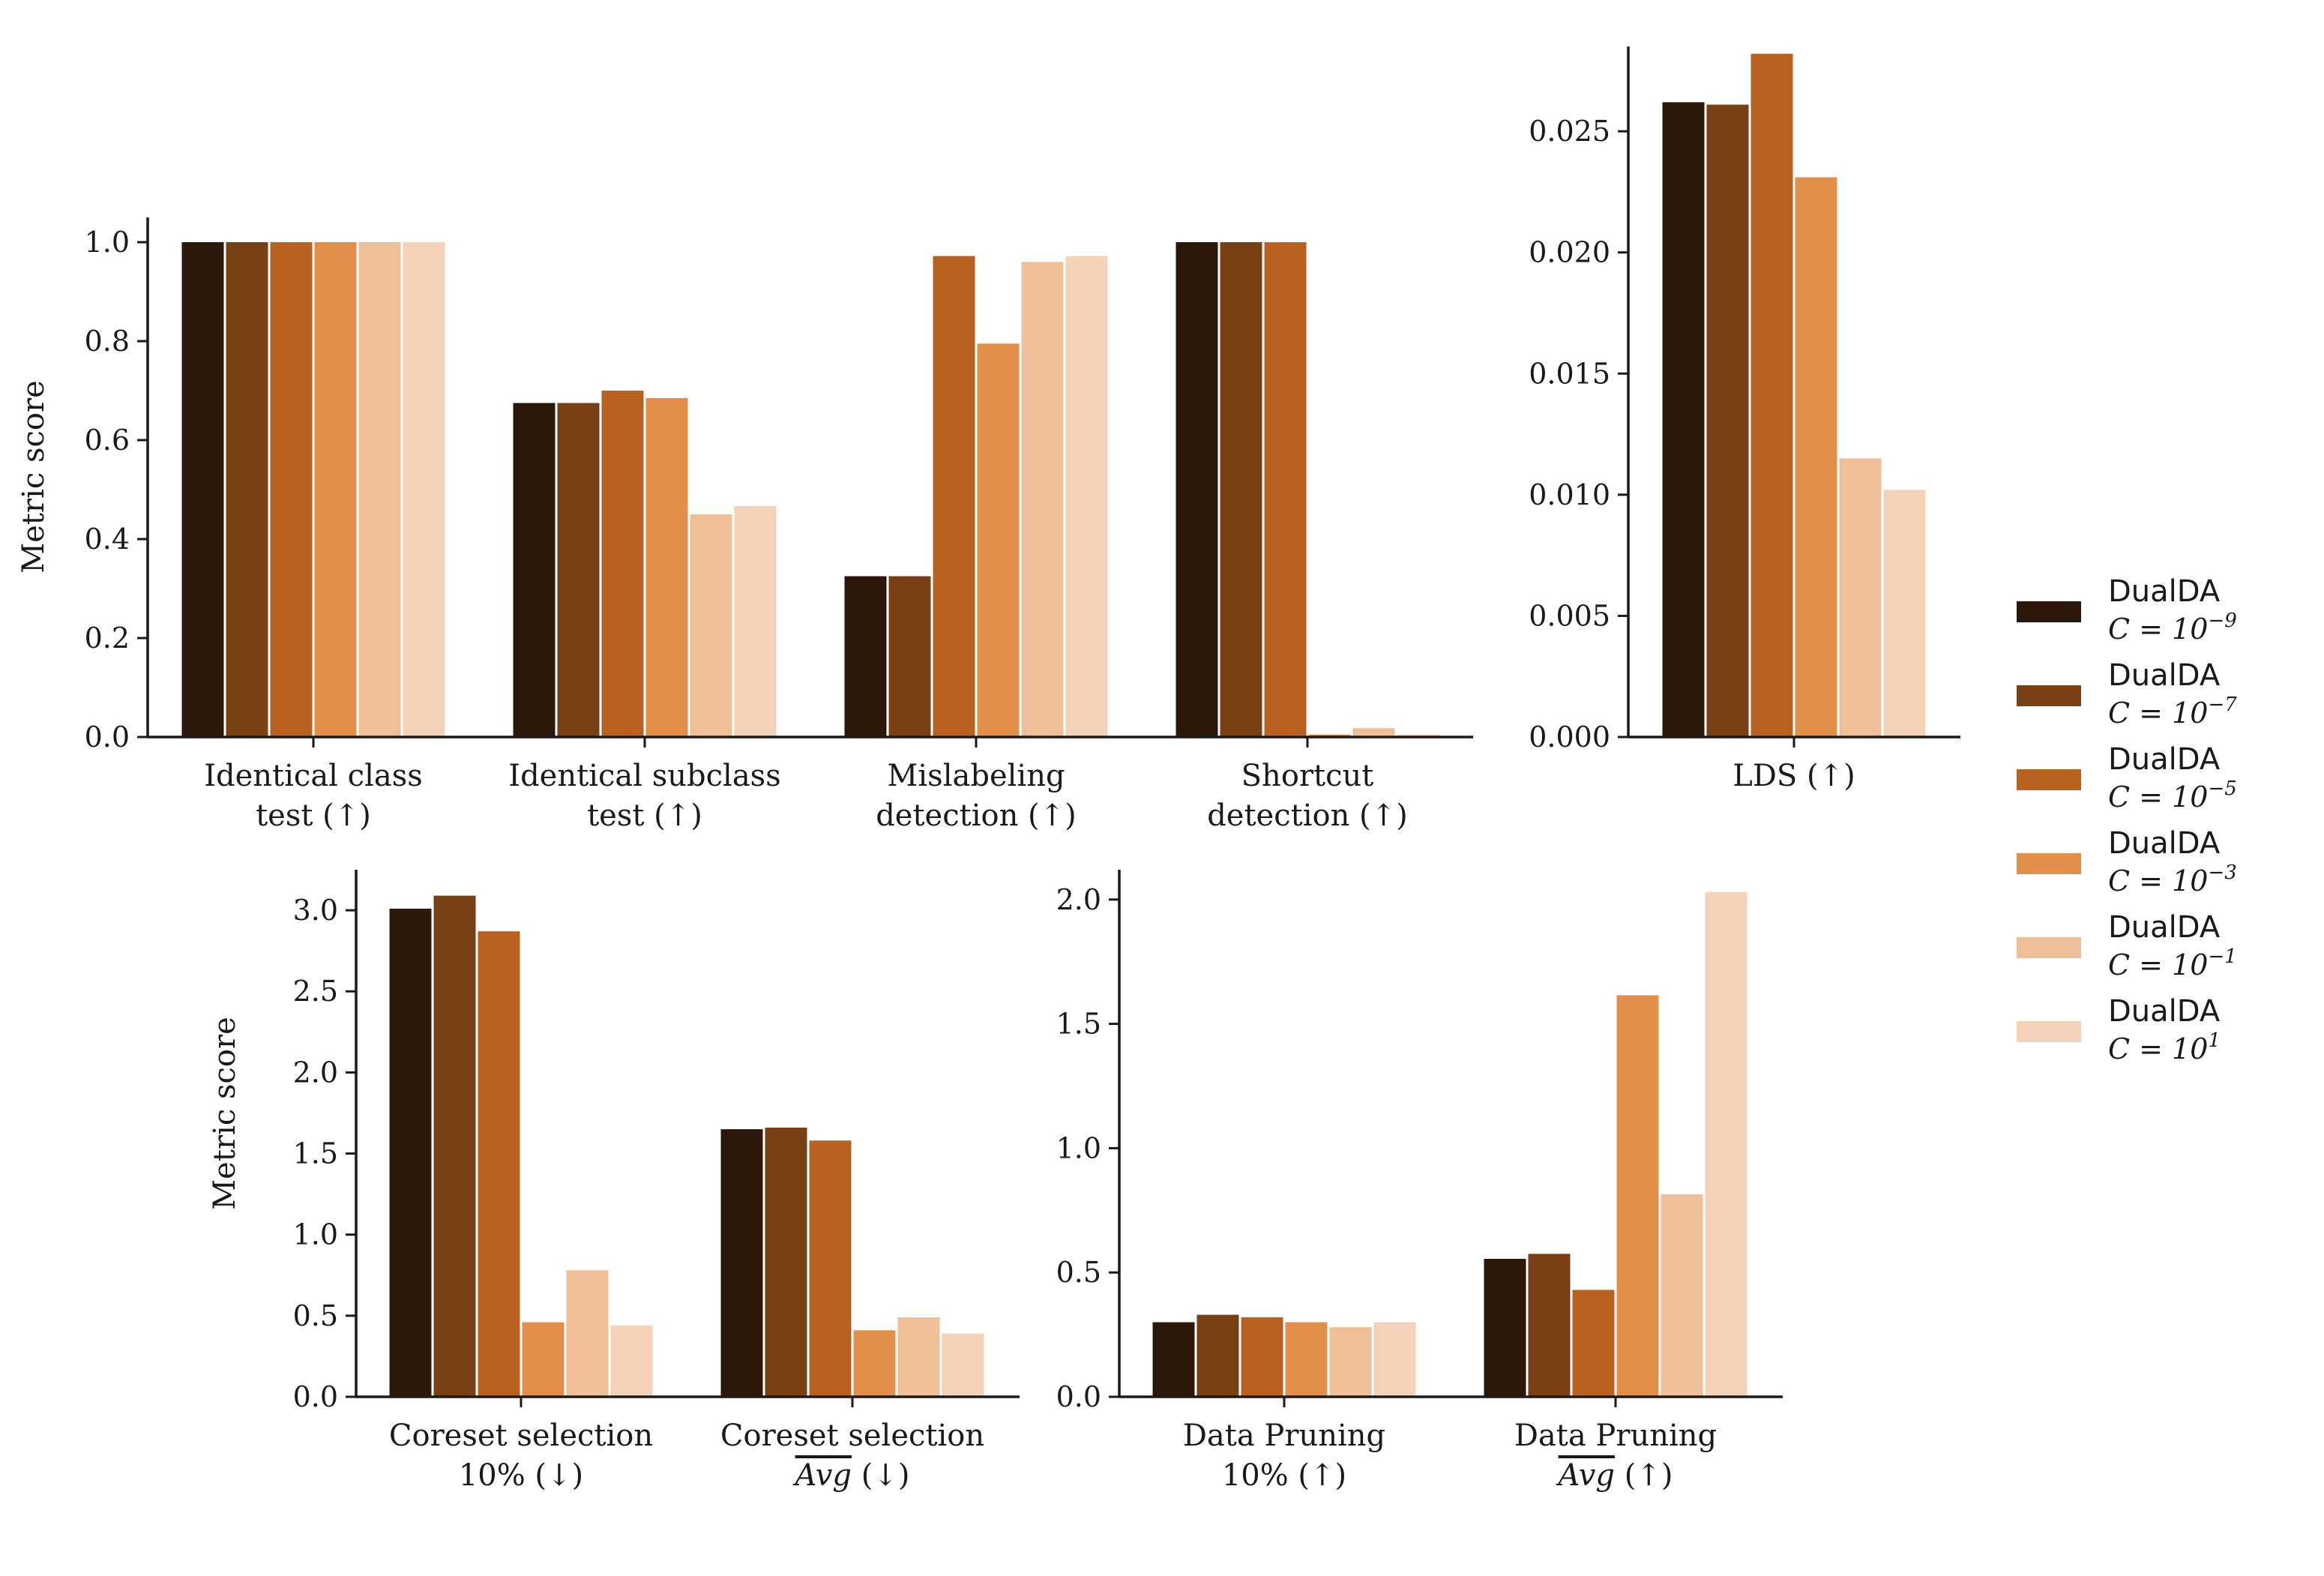 This screenshot has width=2324, height=1576. I want to click on bar-bottom-right-g1-s2, so click(1593, 1343).